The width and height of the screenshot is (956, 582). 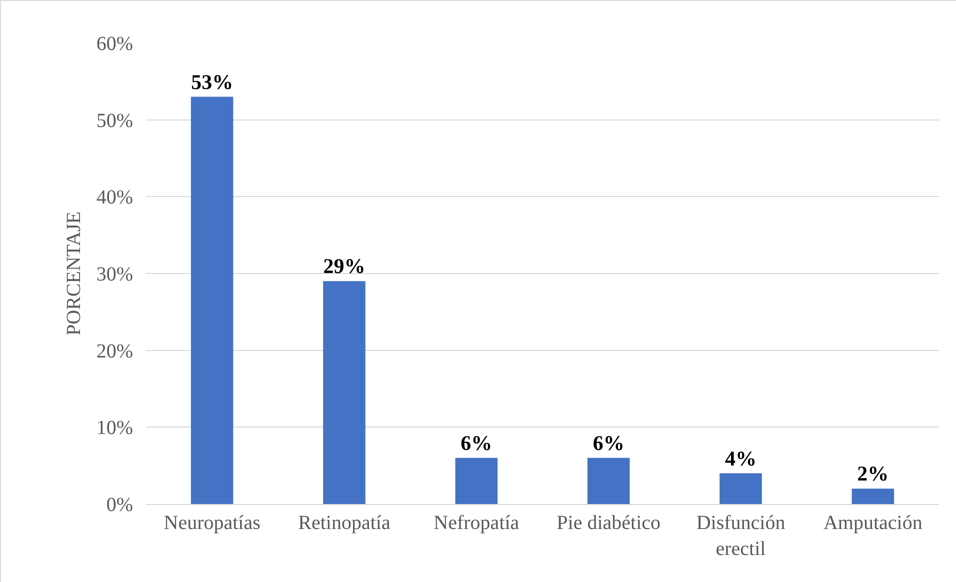 I want to click on x-tick-label: Neuropatías, so click(x=212, y=523).